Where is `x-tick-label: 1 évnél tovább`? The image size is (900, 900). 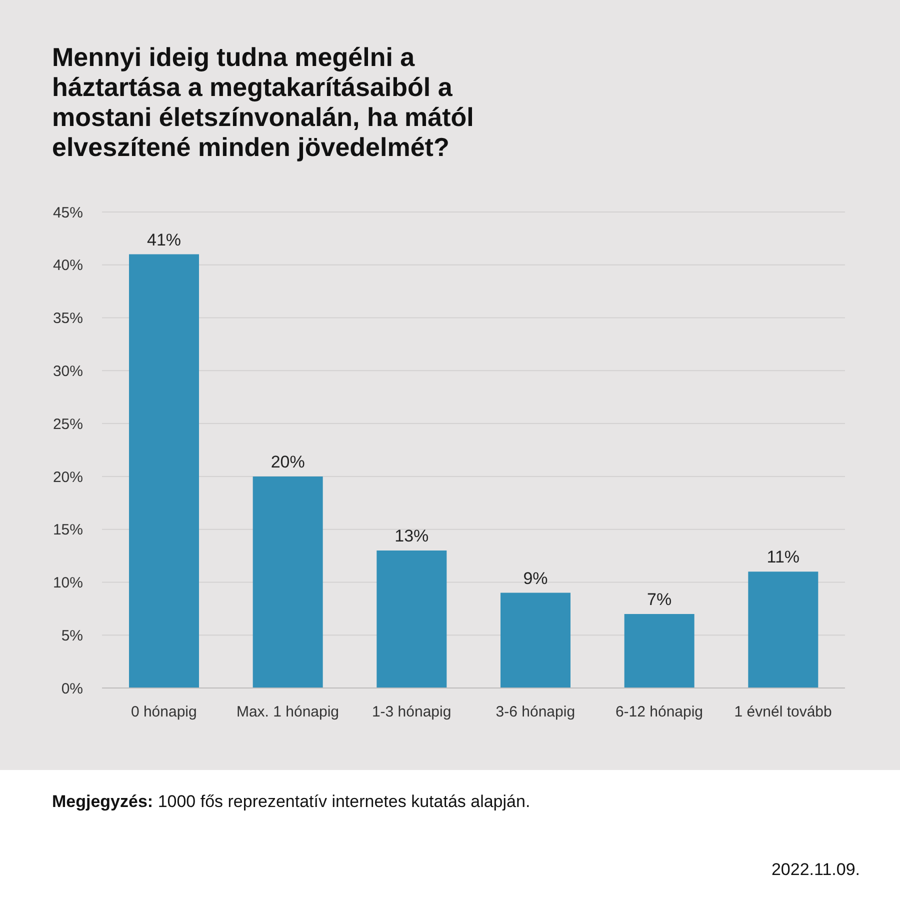 x-tick-label: 1 évnél tovább is located at coordinates (783, 712).